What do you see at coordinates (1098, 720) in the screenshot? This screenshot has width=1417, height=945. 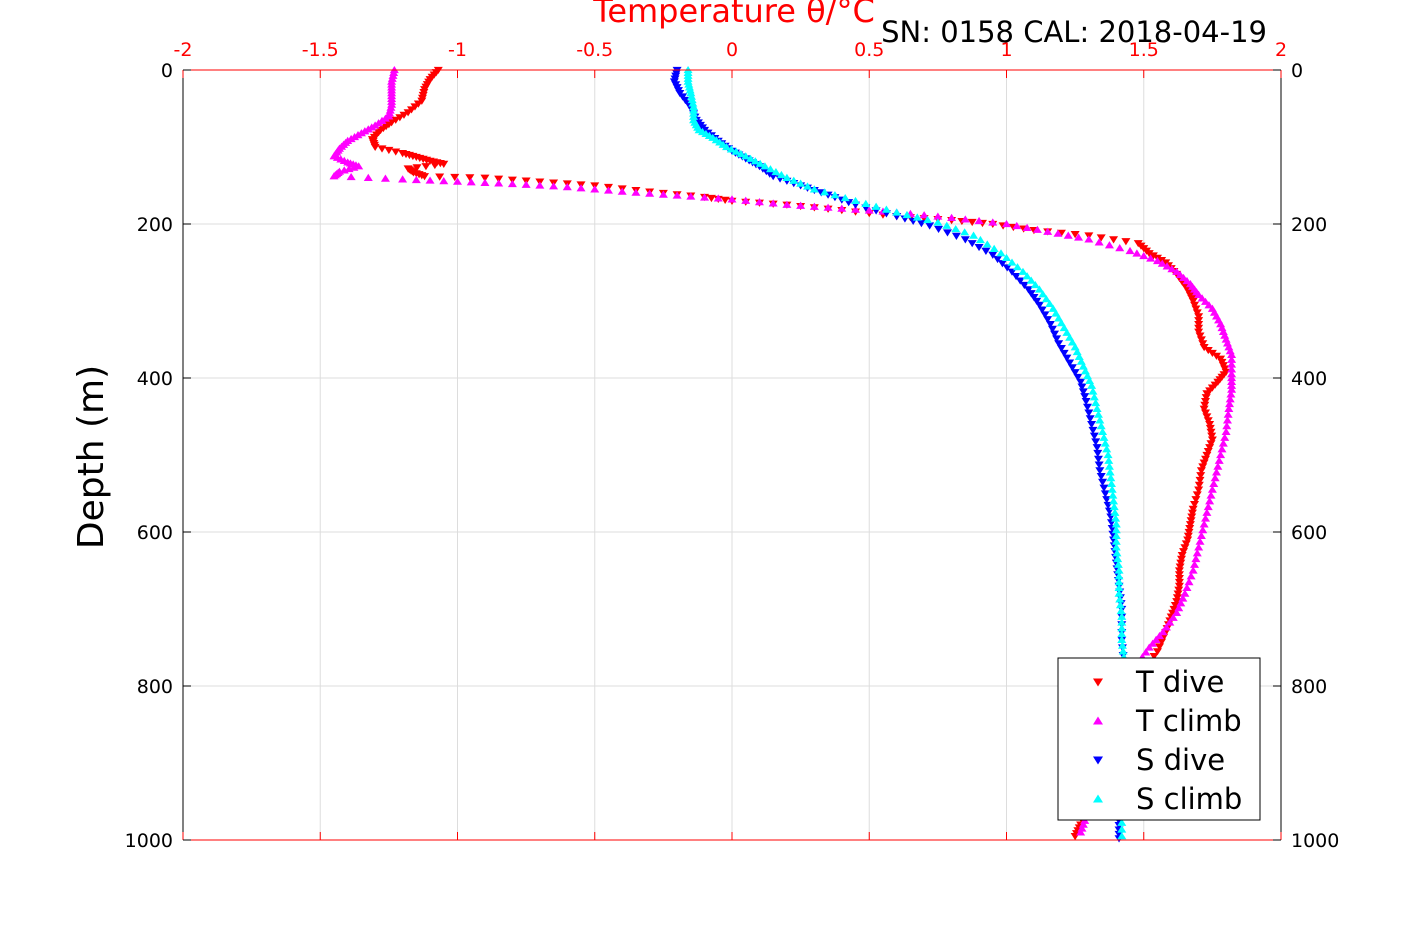 I see `legend-marker` at bounding box center [1098, 720].